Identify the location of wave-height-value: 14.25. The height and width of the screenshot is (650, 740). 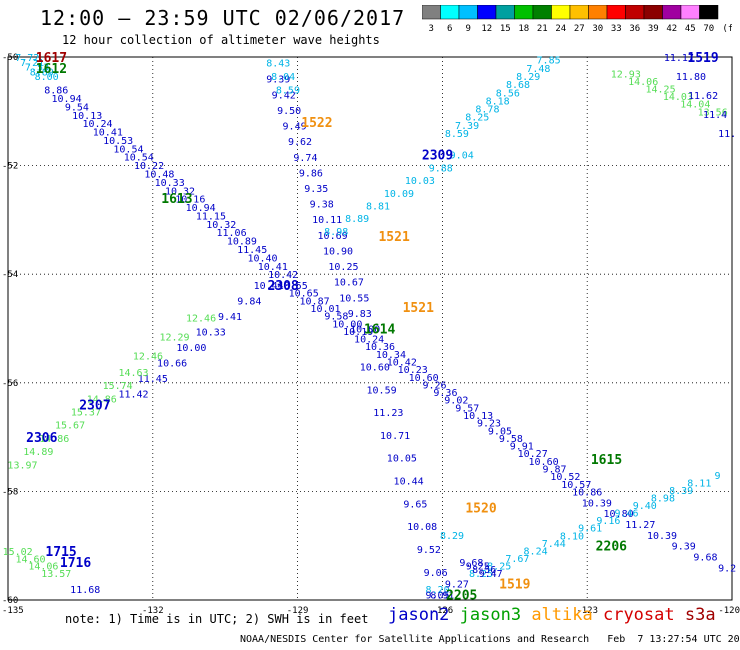
(661, 89).